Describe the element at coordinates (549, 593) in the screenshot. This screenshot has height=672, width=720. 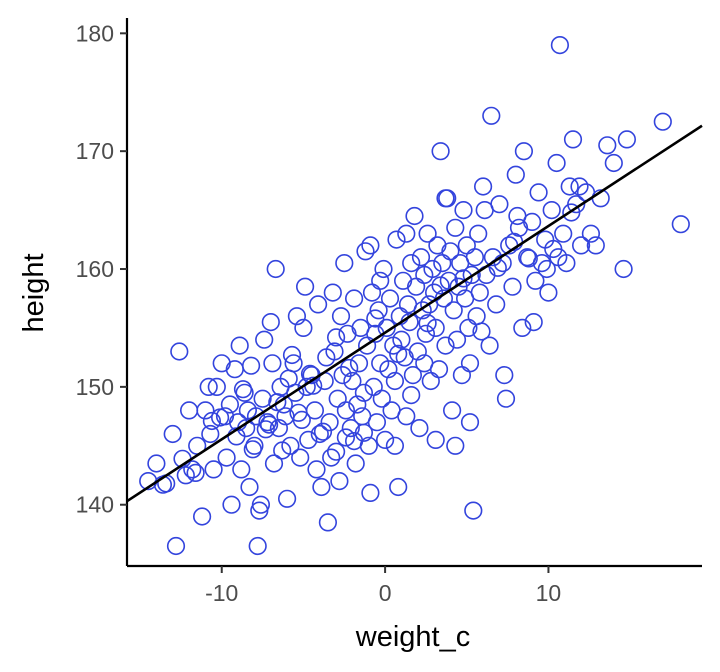
I see `x-tick-label: 10` at that location.